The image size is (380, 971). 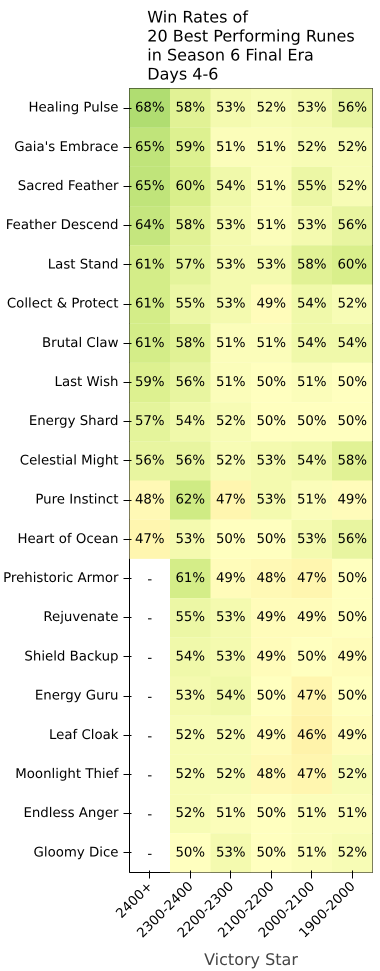 I want to click on y-tick-label: Leaf Cloak, so click(x=83, y=735).